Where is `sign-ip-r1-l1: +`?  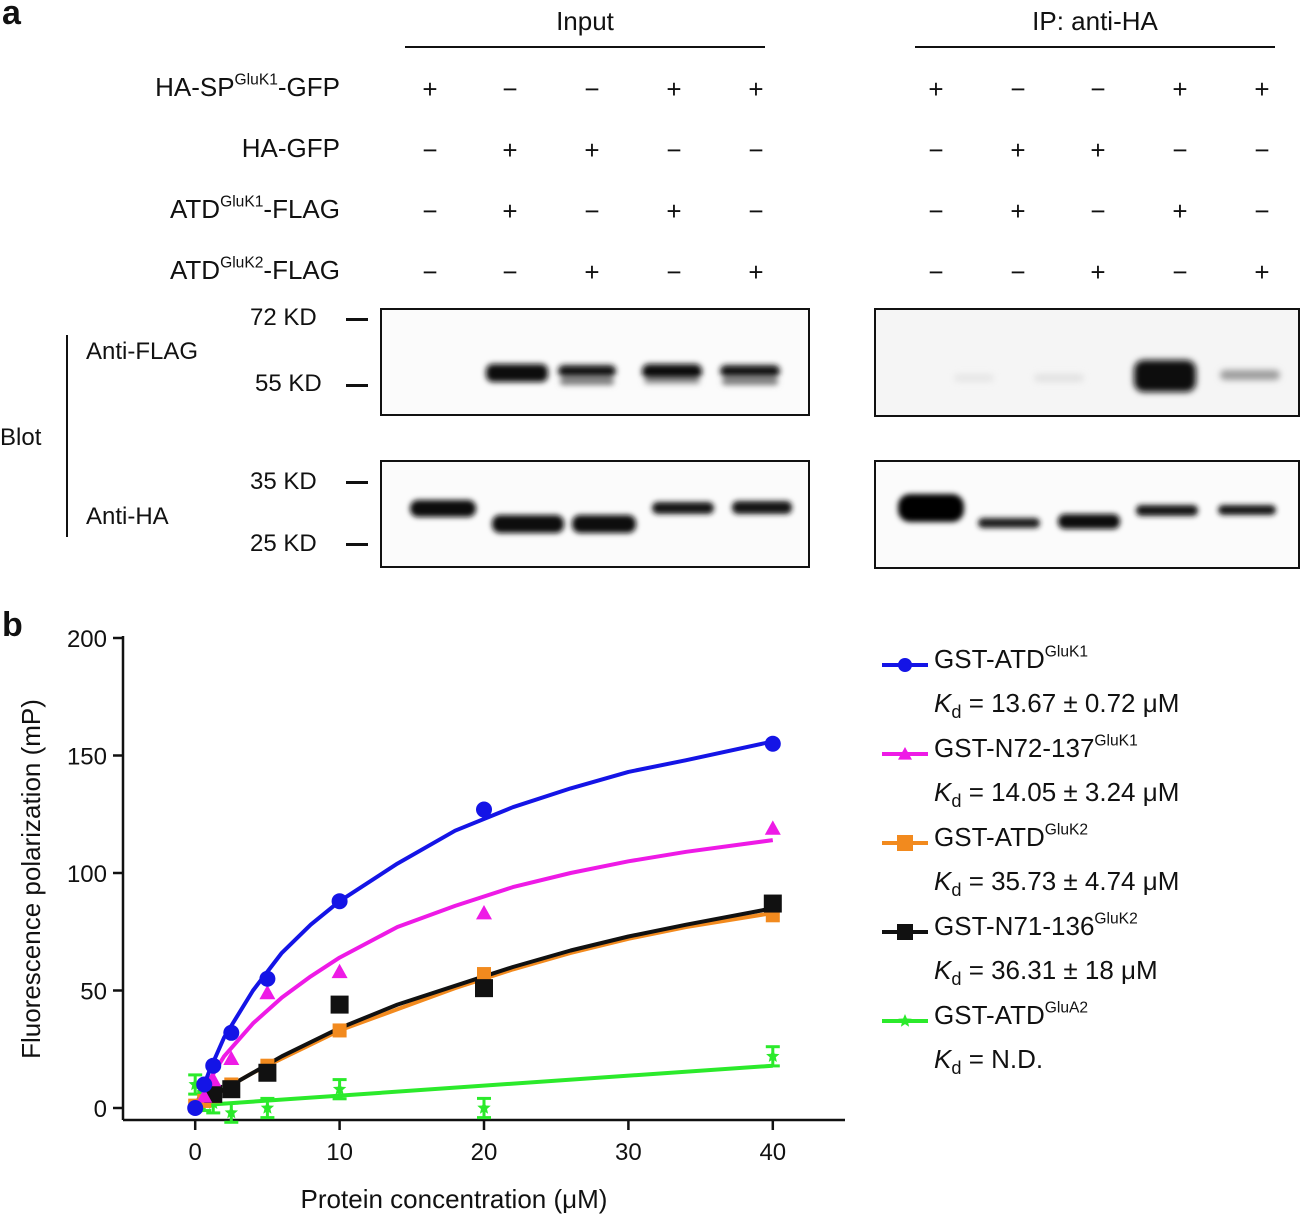 sign-ip-r1-l1: + is located at coordinates (936, 89).